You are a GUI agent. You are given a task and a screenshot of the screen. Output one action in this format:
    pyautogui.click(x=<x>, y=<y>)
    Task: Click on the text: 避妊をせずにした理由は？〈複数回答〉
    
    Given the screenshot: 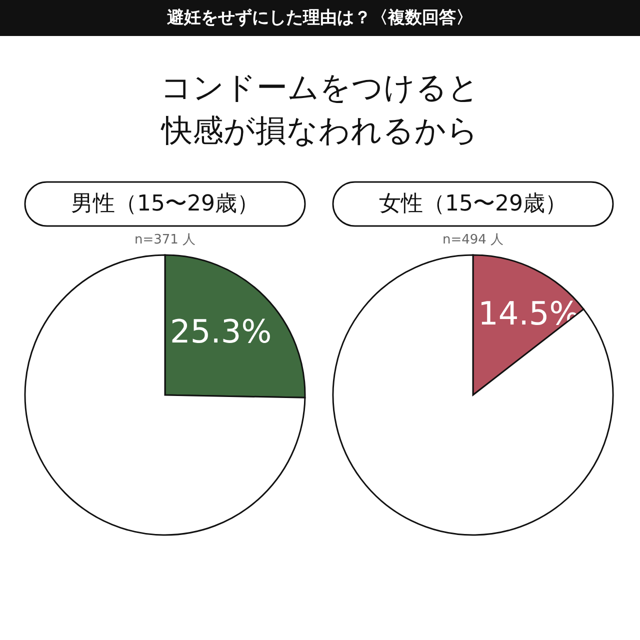 What is the action you would take?
    pyautogui.click(x=320, y=18)
    